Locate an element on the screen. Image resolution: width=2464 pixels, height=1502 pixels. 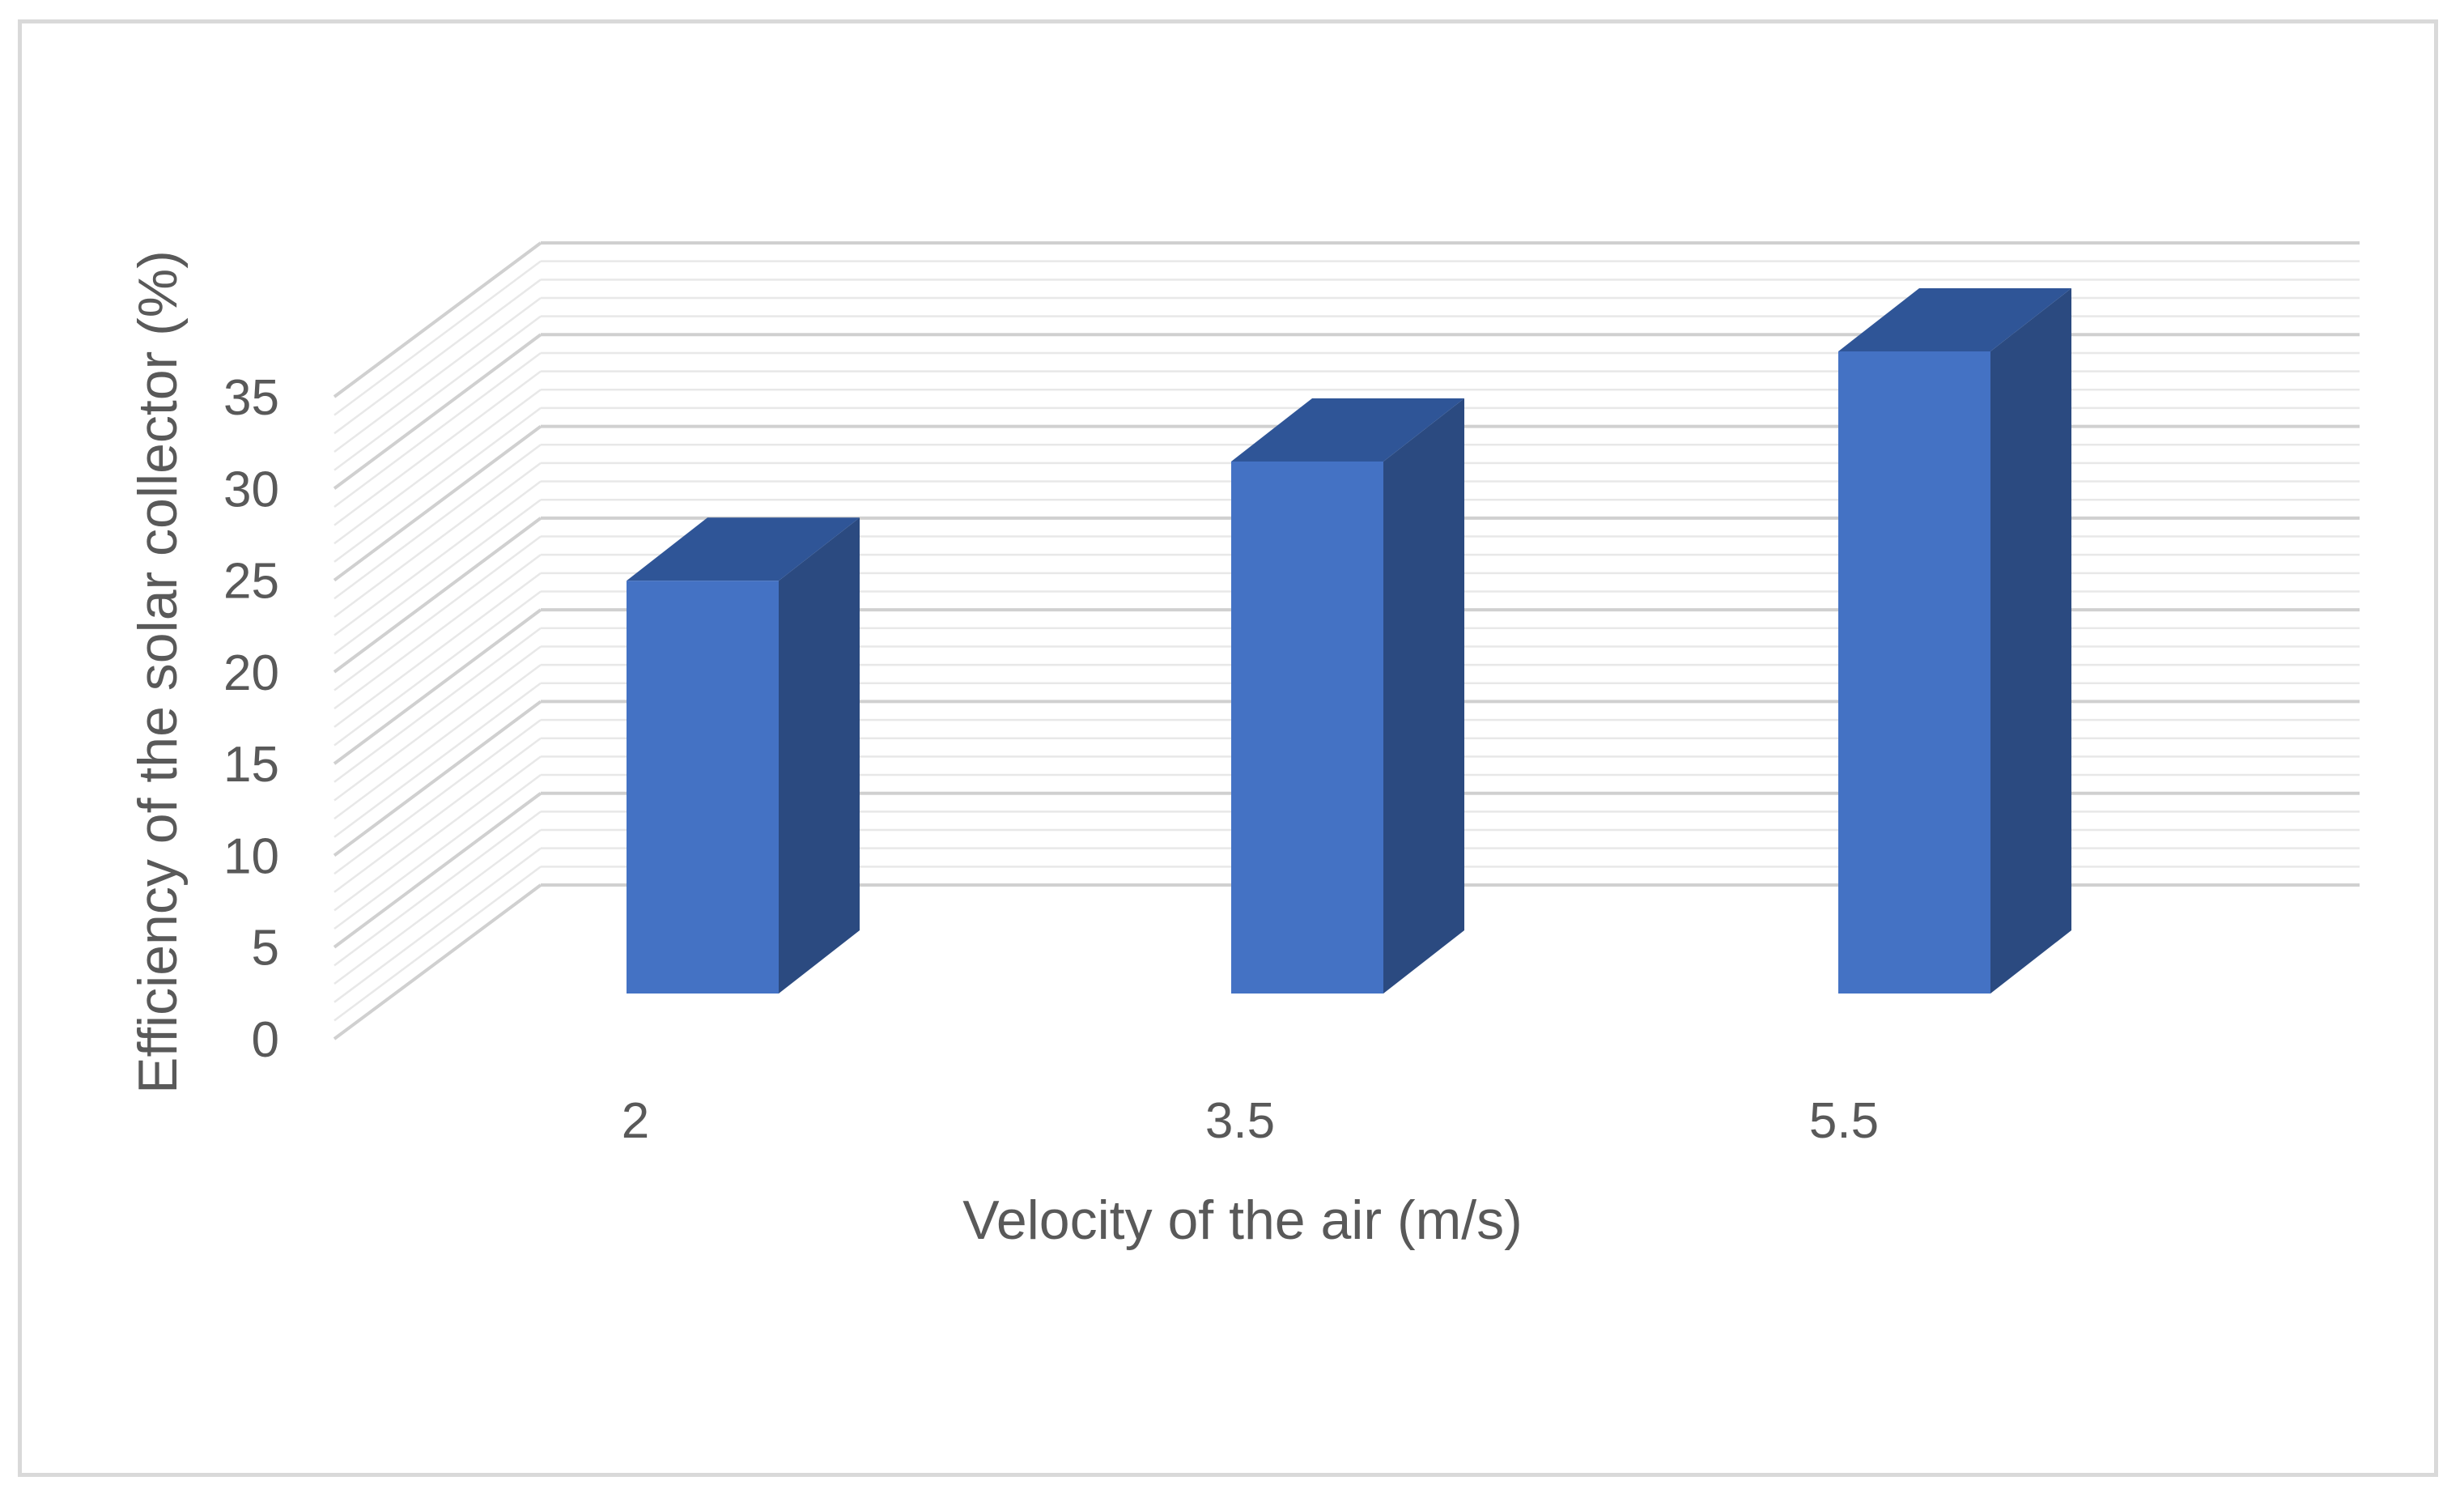
x-tick-label: 2 is located at coordinates (636, 1121).